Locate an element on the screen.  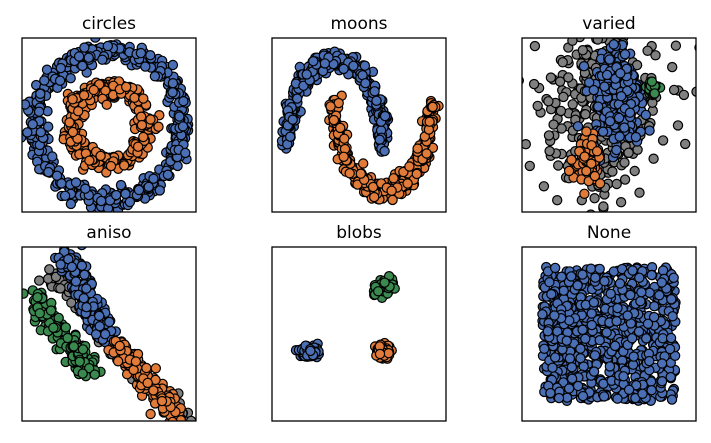
panel-none: None is located at coordinates (609, 322).